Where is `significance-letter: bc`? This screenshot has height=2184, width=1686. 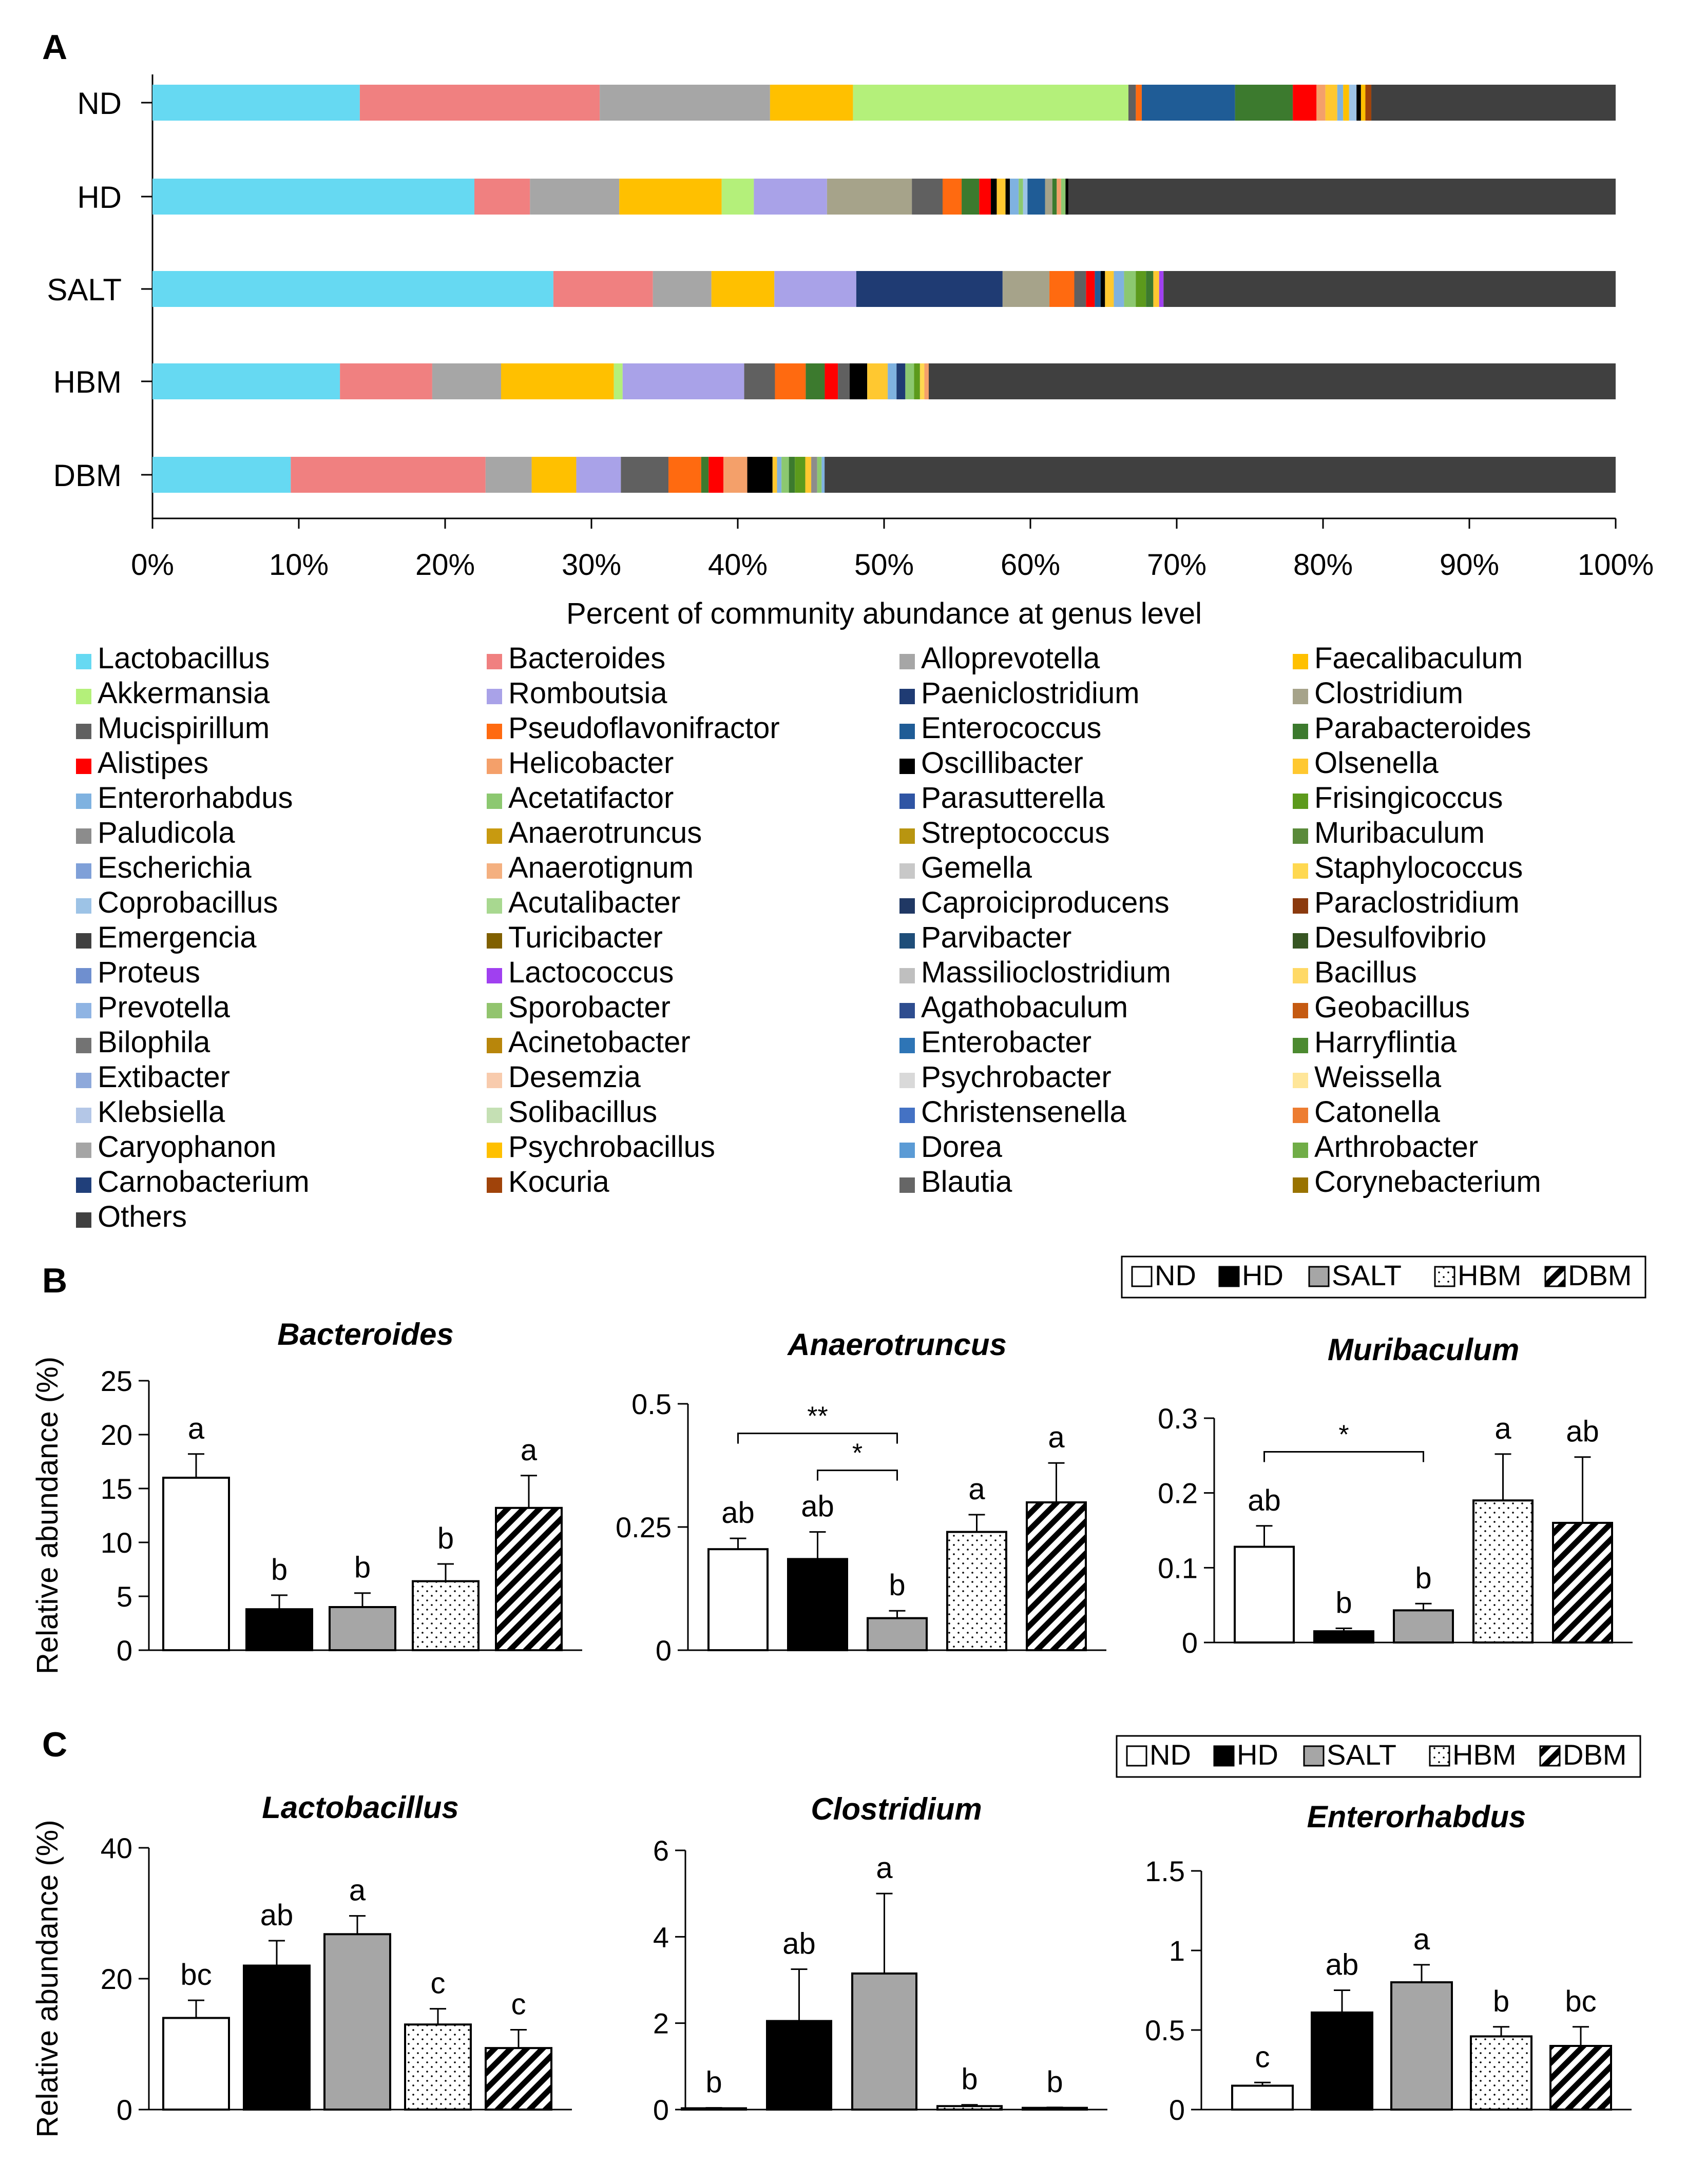 significance-letter: bc is located at coordinates (1580, 2001).